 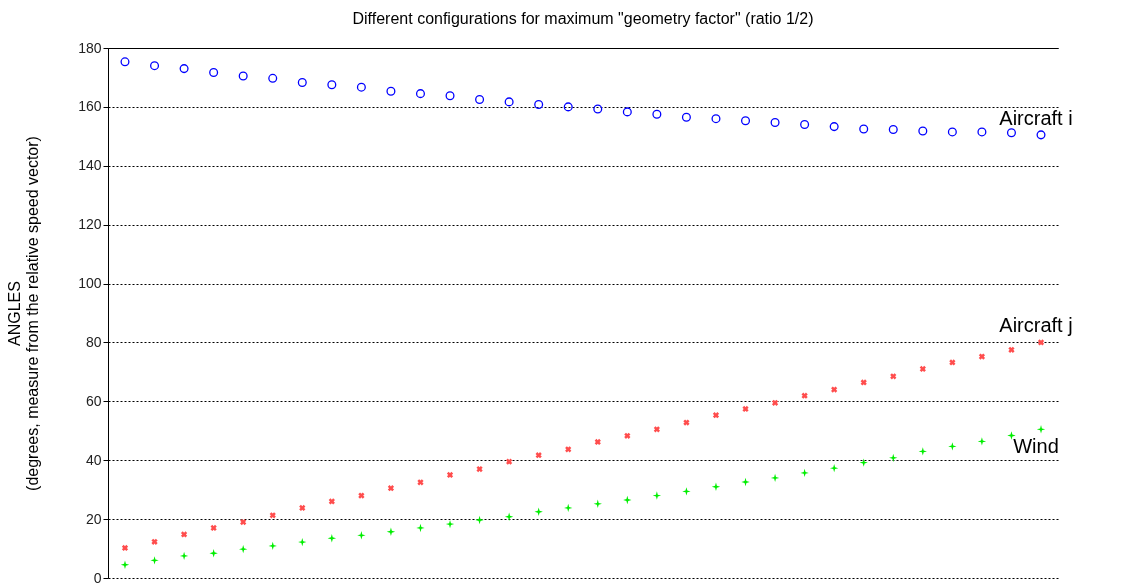 I want to click on series-label: Aircraft j, so click(x=1036, y=325).